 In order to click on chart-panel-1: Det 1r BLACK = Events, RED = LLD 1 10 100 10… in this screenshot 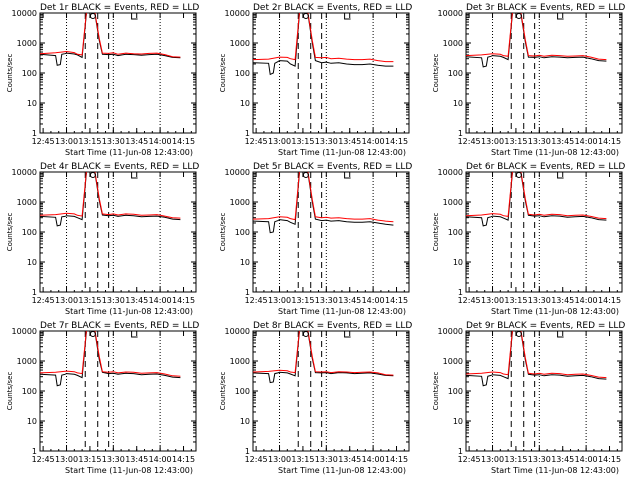, I will do `click(102, 80)`.